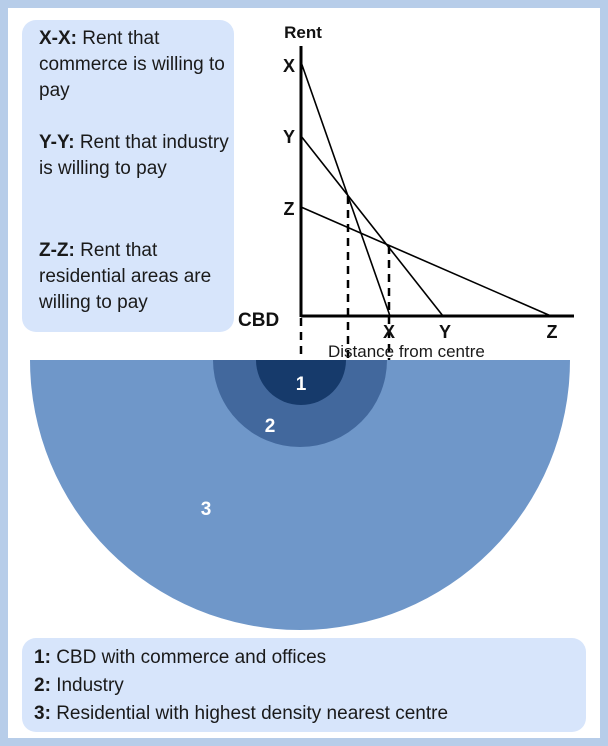 Image resolution: width=608 pixels, height=746 pixels. I want to click on zone-1-area, so click(301, 382).